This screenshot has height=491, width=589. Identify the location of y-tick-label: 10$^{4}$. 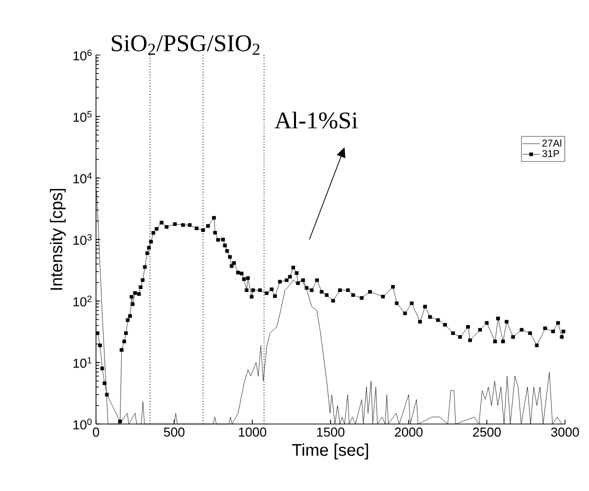
(83, 178).